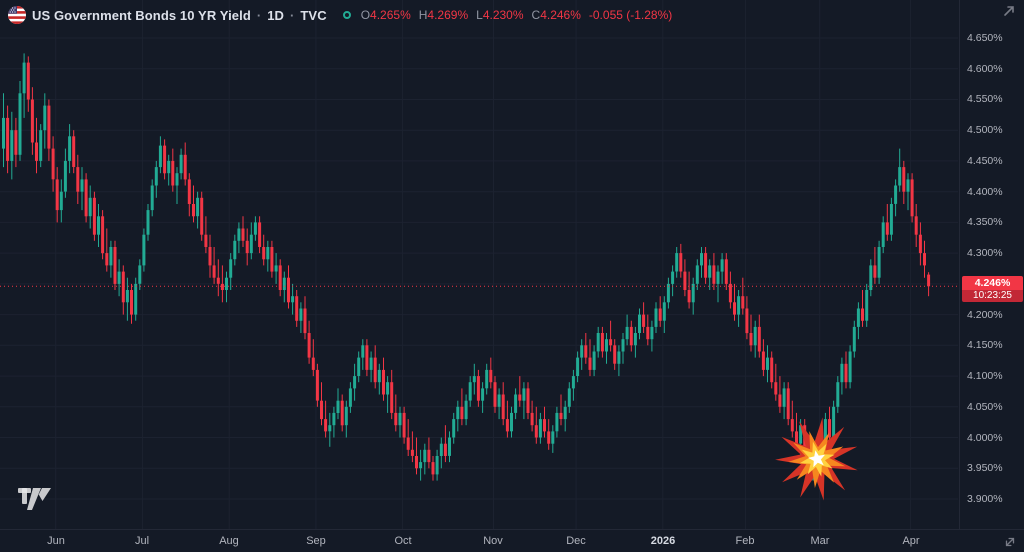 The height and width of the screenshot is (552, 1024). Describe the element at coordinates (17, 15) in the screenshot. I see `us-flag-icon` at that location.